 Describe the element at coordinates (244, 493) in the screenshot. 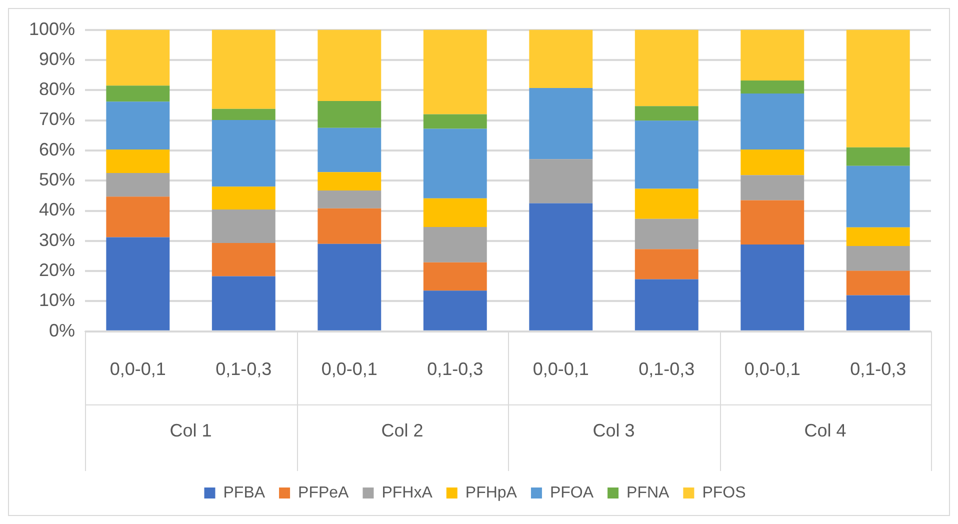

I see `legend-label: PFBA` at that location.